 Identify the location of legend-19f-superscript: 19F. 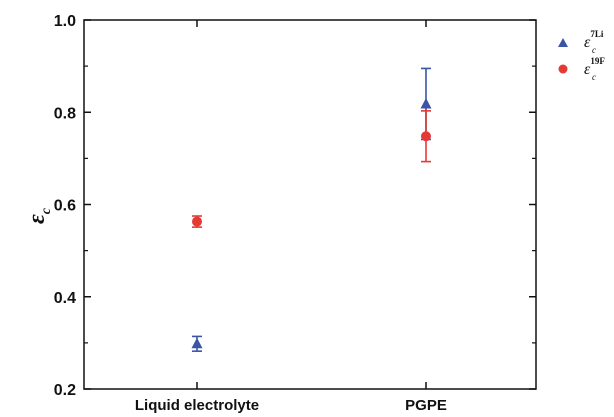
(597, 61).